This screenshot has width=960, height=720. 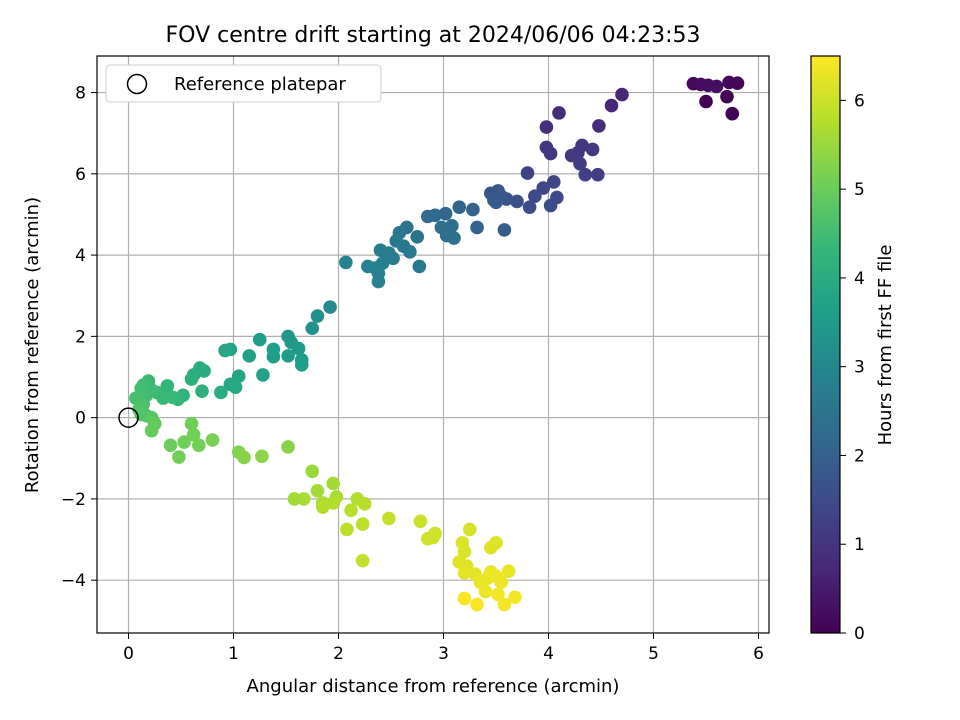 I want to click on y-tick-label: 8, so click(x=80, y=94).